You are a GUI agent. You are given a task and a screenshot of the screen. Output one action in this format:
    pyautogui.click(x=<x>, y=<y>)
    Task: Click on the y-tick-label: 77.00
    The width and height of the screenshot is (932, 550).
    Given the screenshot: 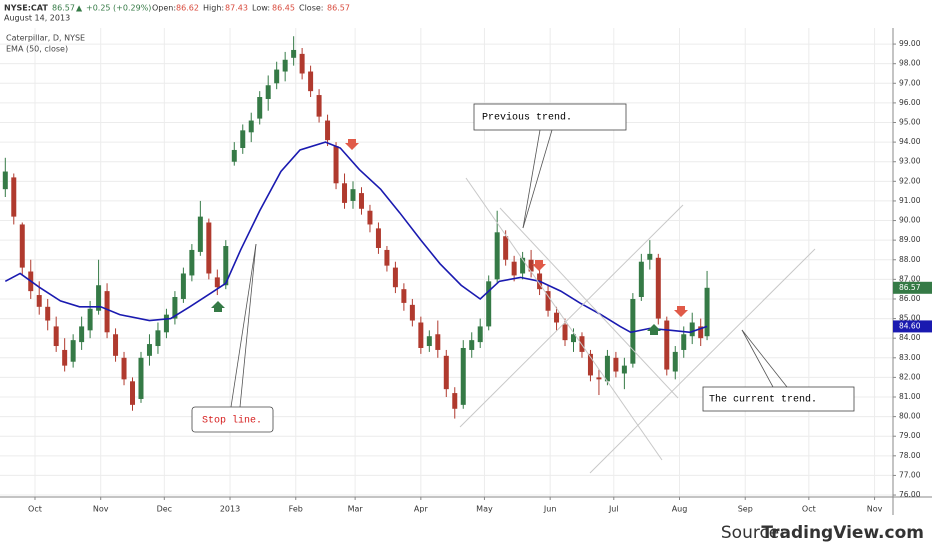 What is the action you would take?
    pyautogui.click(x=910, y=474)
    